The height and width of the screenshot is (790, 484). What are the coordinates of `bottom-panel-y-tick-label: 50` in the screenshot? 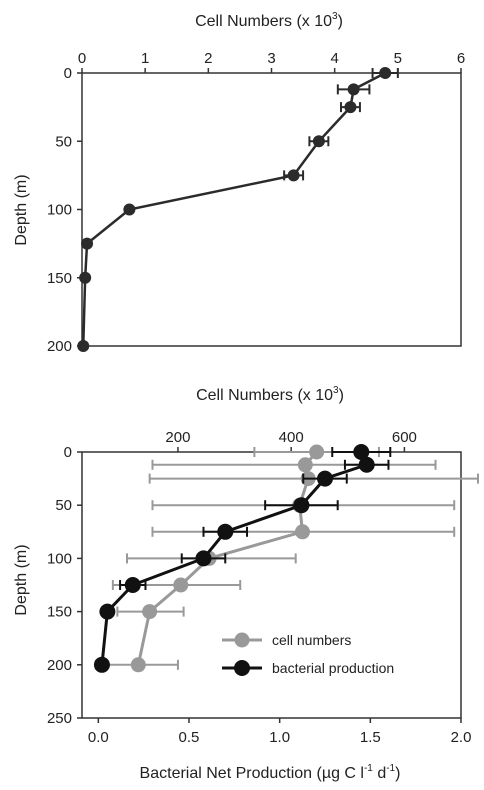 It's located at (63, 505).